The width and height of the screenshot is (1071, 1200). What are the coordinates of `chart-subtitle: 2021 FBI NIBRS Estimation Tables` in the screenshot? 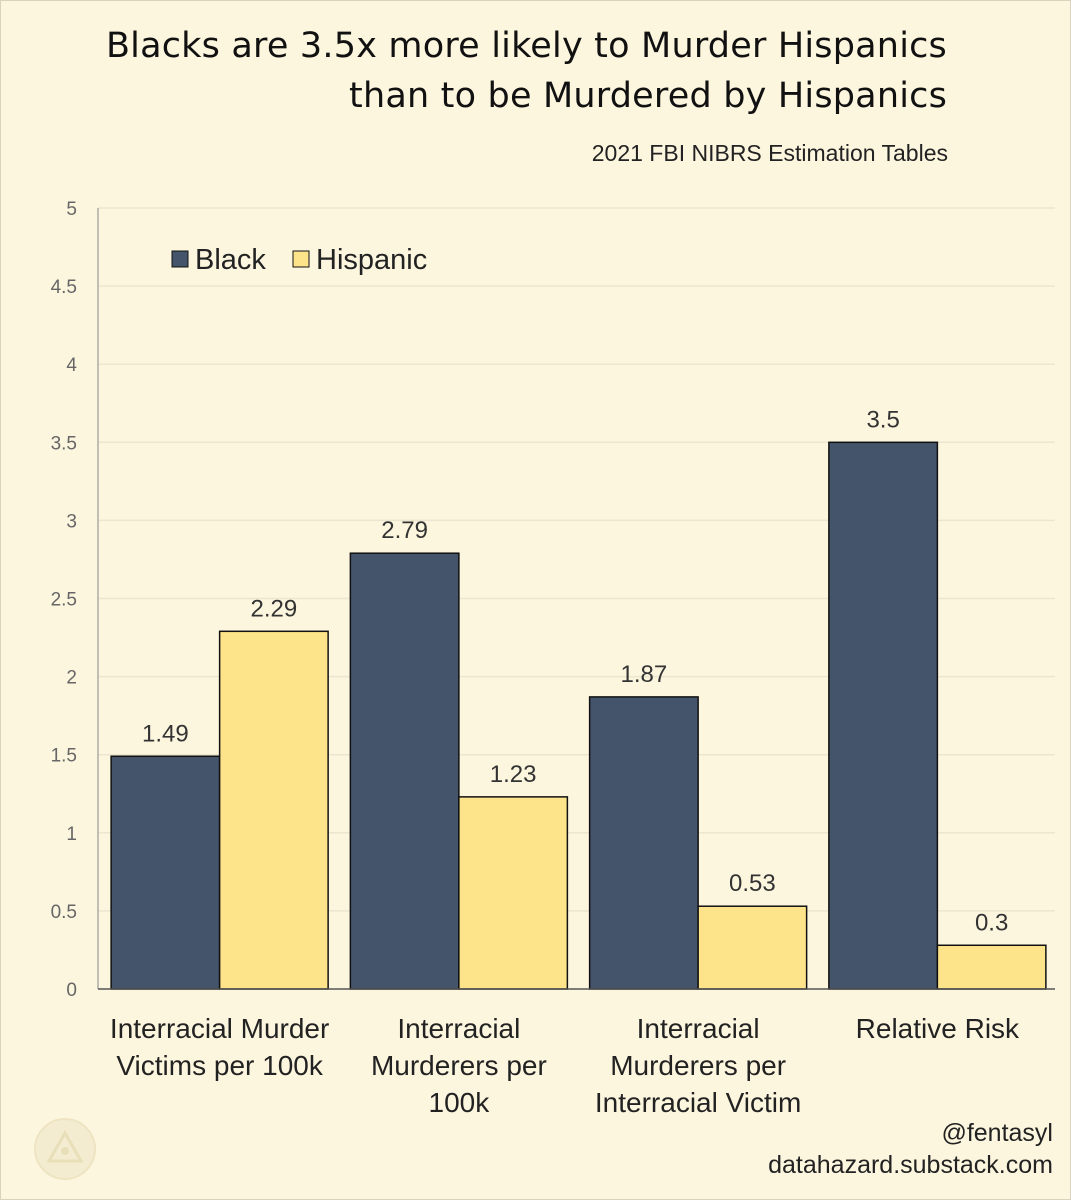 It's located at (769, 153).